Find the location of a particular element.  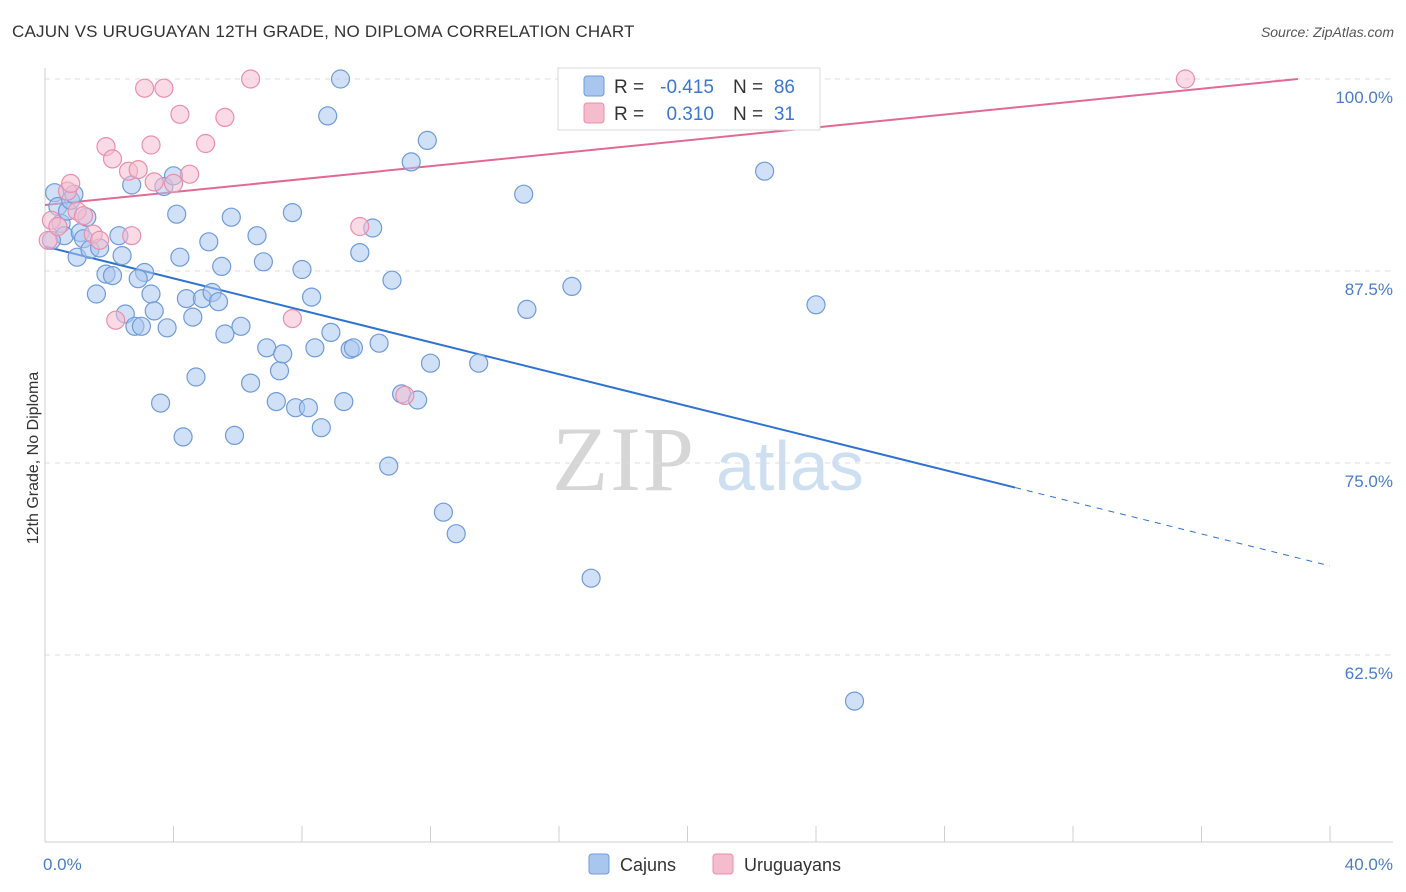

bottom-legend-label-uruguayans: Uruguayans is located at coordinates (792, 865).